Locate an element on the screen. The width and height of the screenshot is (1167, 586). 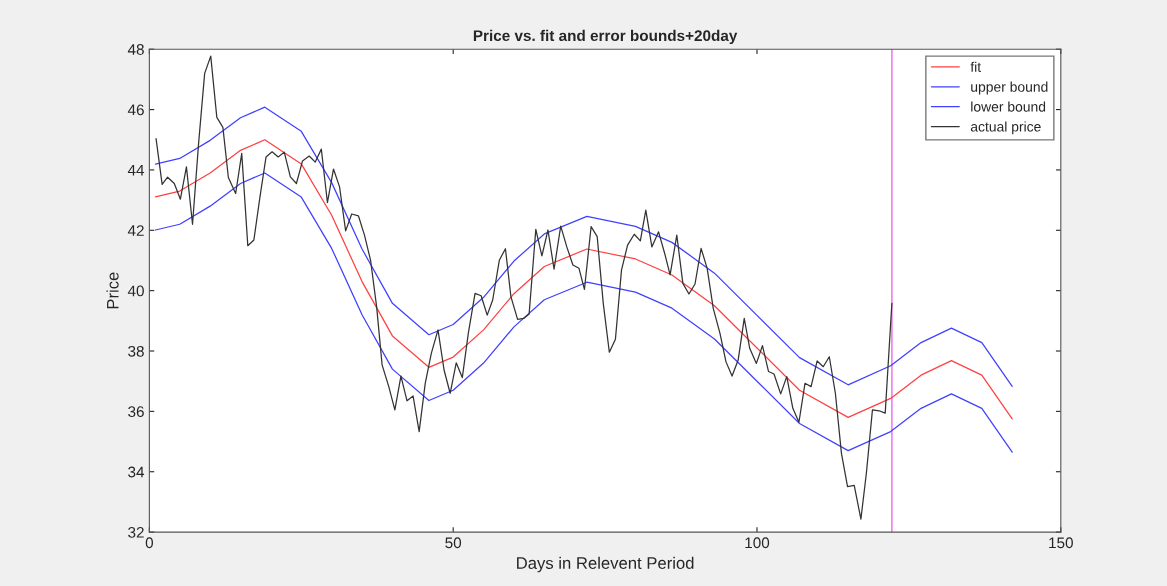
y-tick-label: 32 is located at coordinates (136, 532).